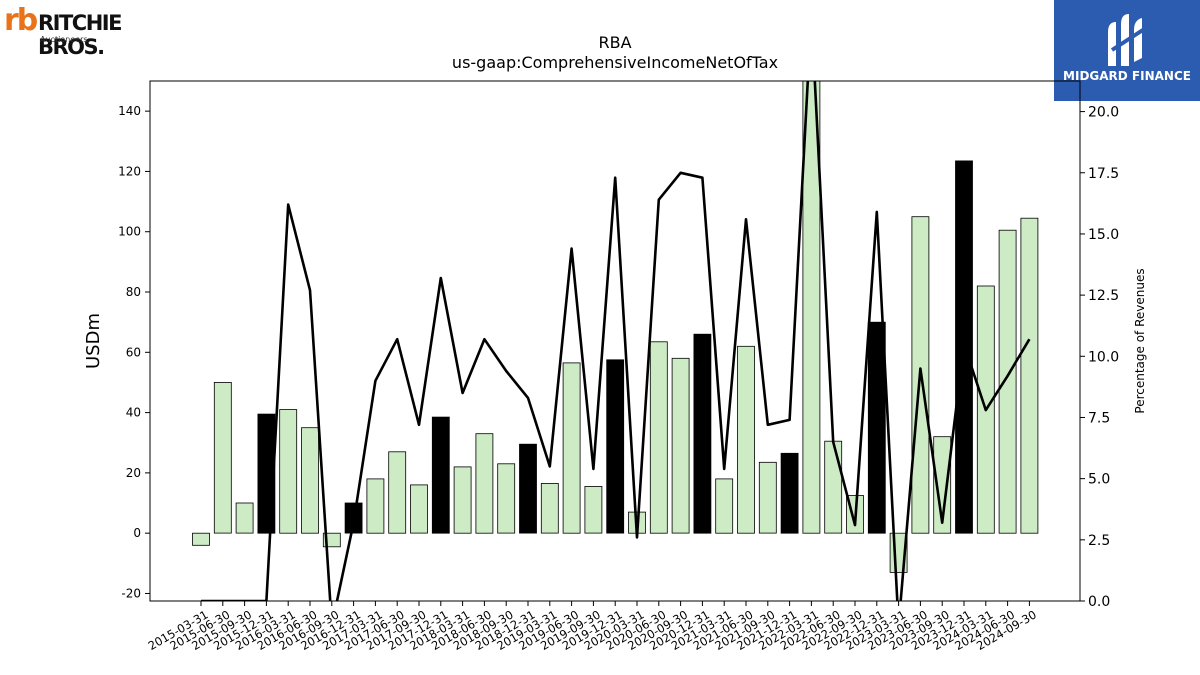  I want to click on y2-tick-label: 5.0, so click(1099, 480).